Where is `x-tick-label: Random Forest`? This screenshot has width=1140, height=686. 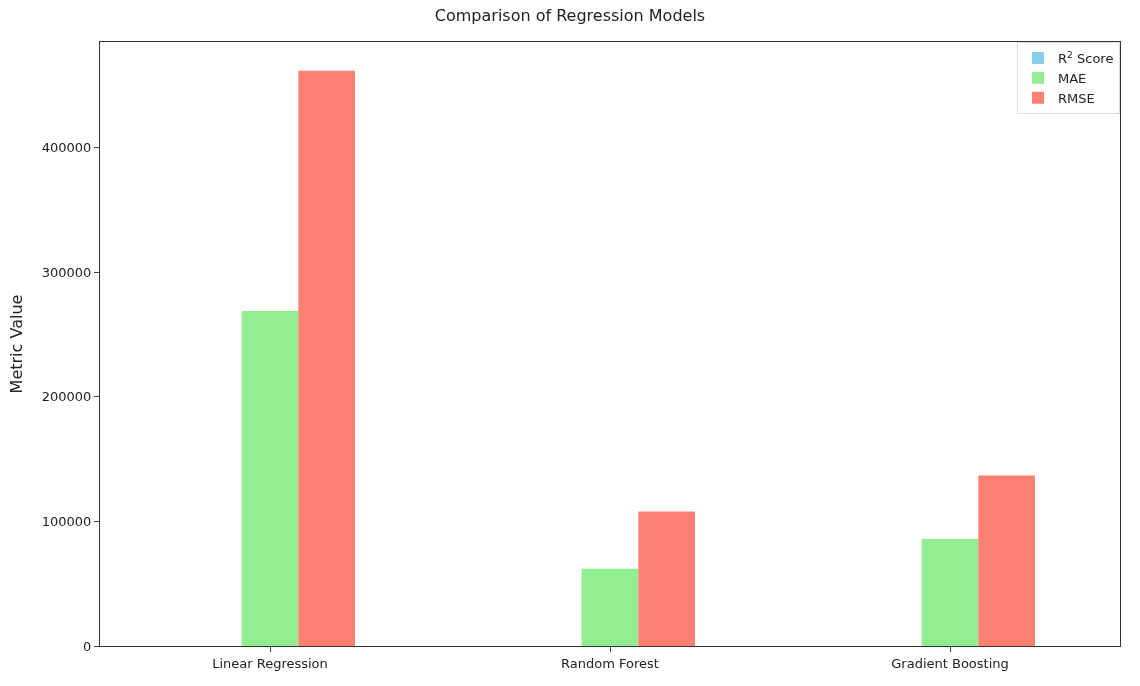 x-tick-label: Random Forest is located at coordinates (610, 663).